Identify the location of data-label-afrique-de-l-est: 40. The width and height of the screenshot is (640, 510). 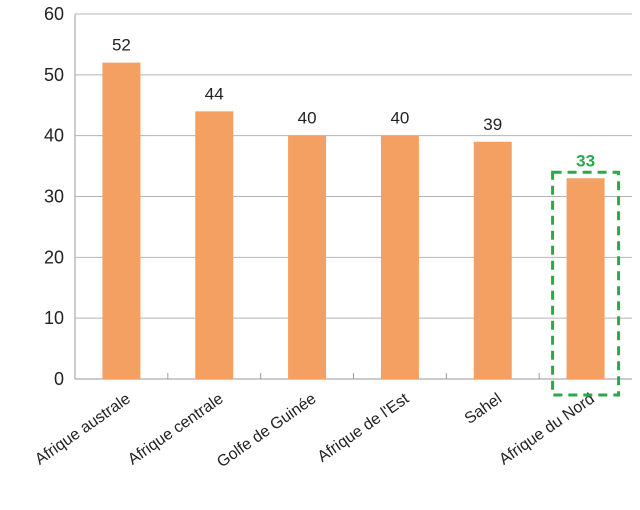
(399, 118).